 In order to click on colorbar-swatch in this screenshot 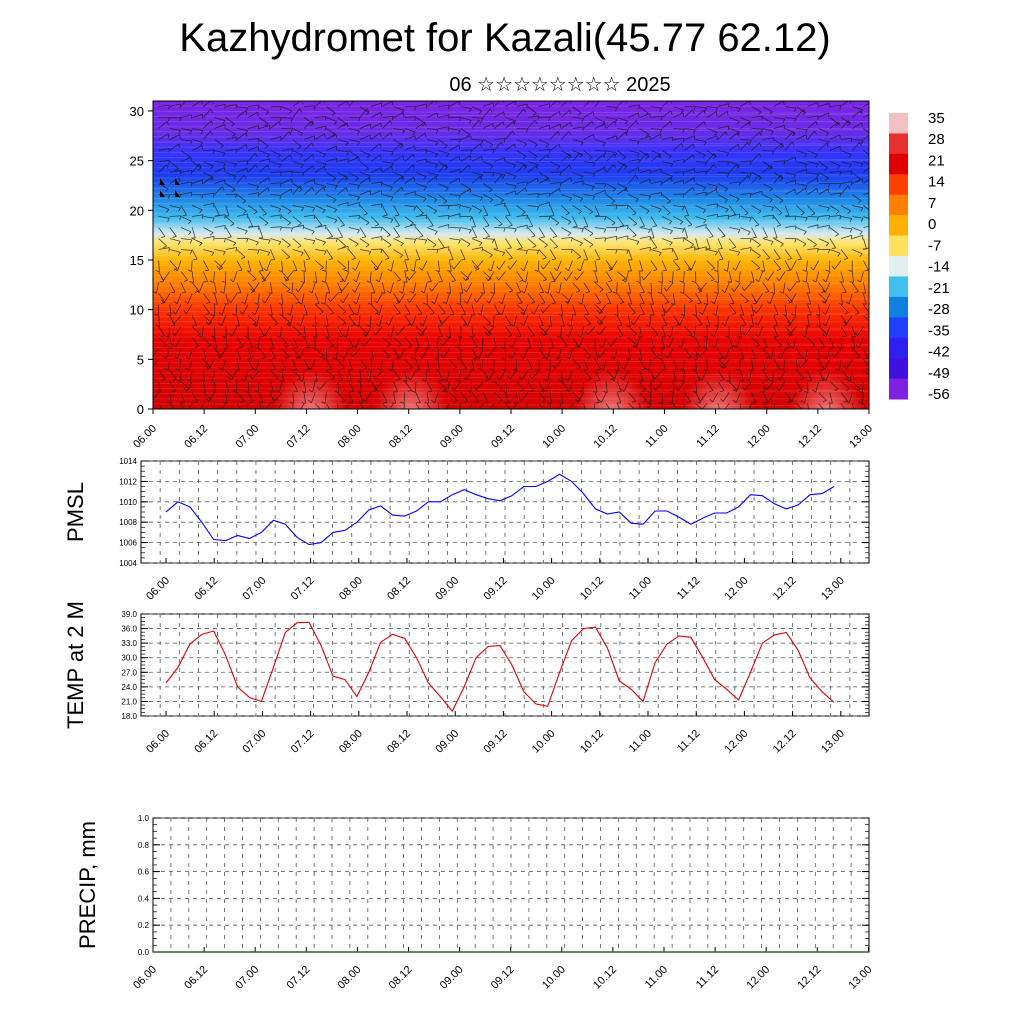, I will do `click(898, 144)`.